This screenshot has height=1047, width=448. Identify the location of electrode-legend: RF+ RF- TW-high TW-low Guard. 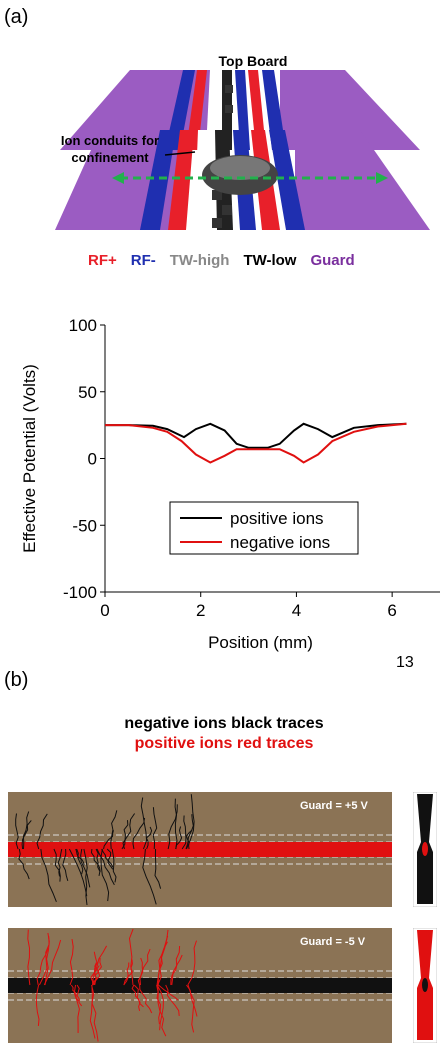
(221, 260).